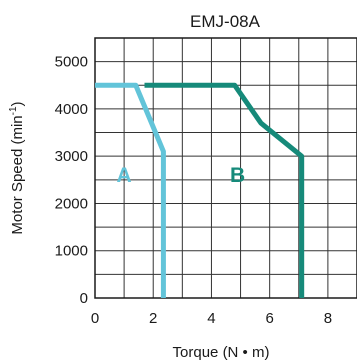  Describe the element at coordinates (153, 318) in the screenshot. I see `x-tick-label: 2` at that location.